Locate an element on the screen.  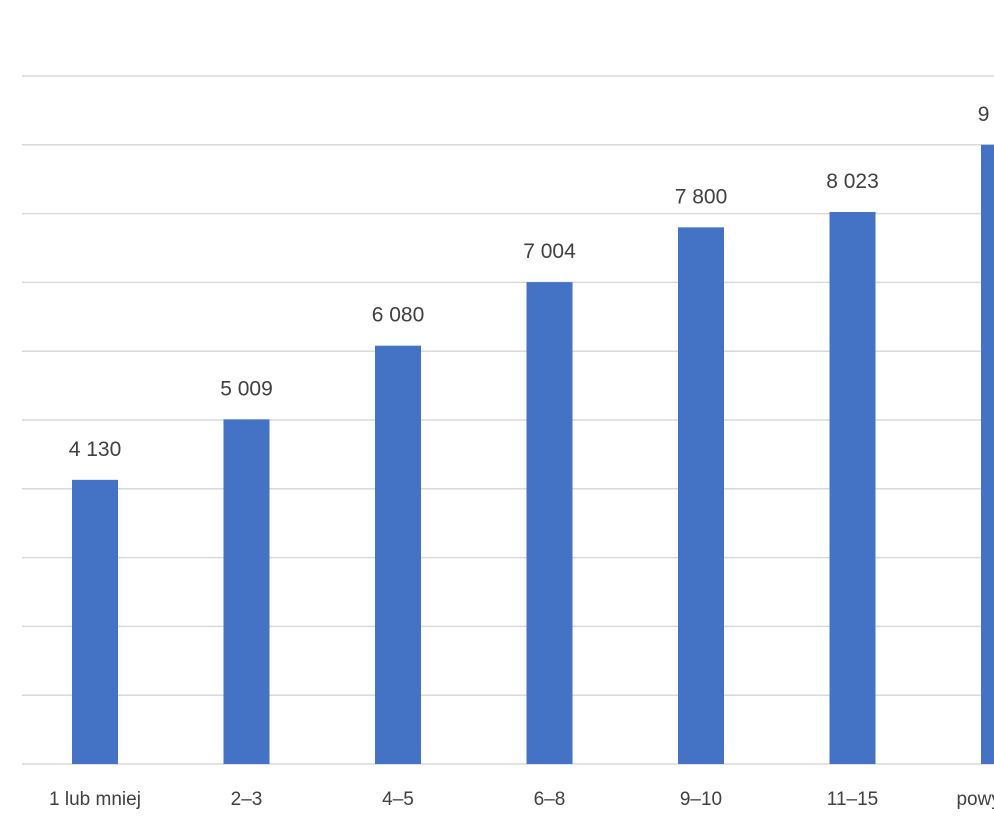
x-tick-label-6: powyżej 15 is located at coordinates (975, 799).